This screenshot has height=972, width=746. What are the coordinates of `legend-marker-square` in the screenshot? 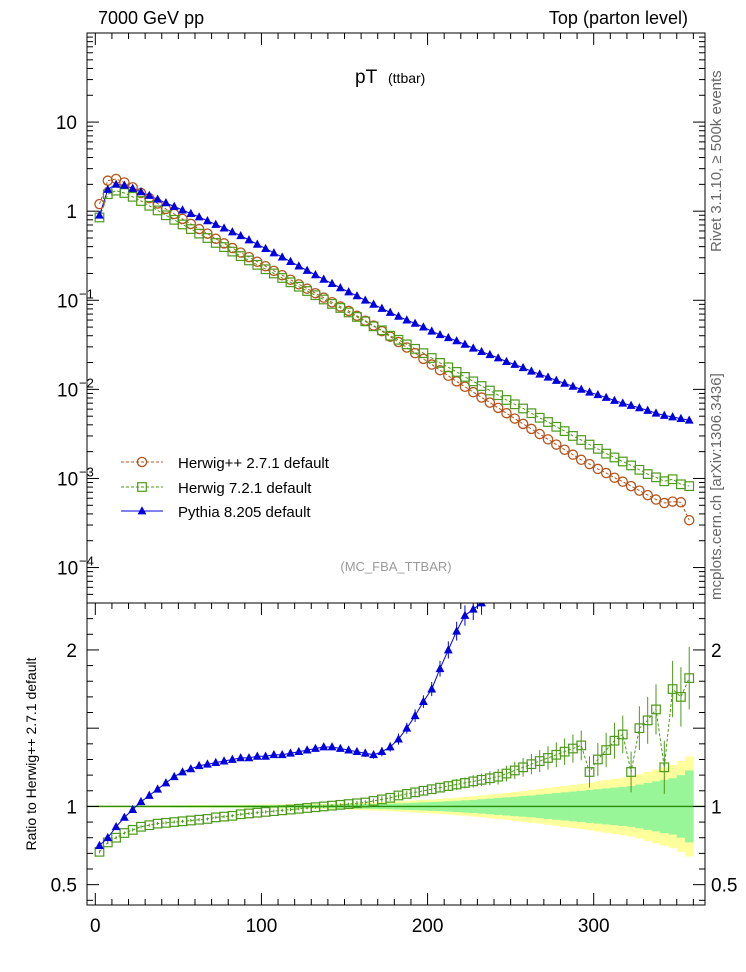 It's located at (142, 487).